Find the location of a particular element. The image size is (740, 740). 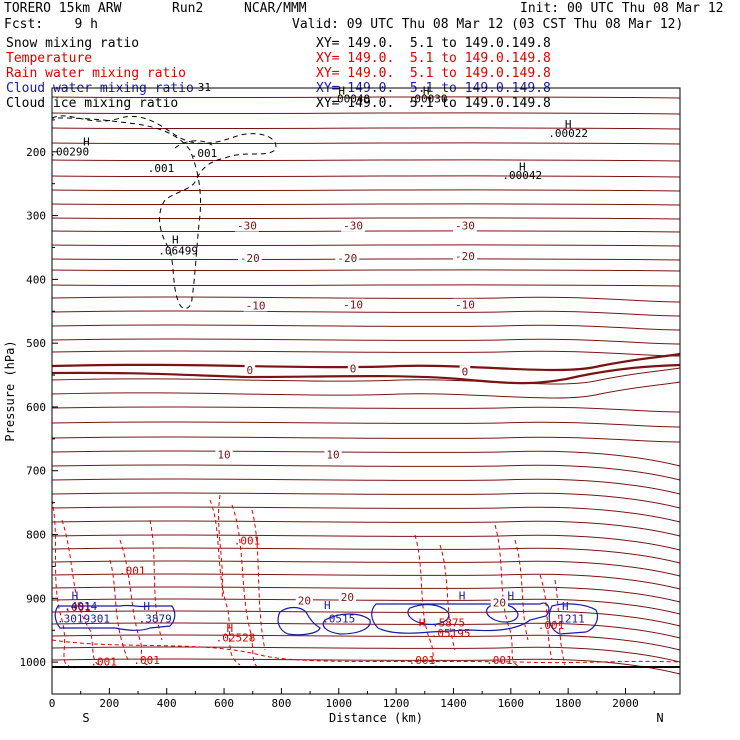

x-tick-label: 1200 is located at coordinates (396, 703).